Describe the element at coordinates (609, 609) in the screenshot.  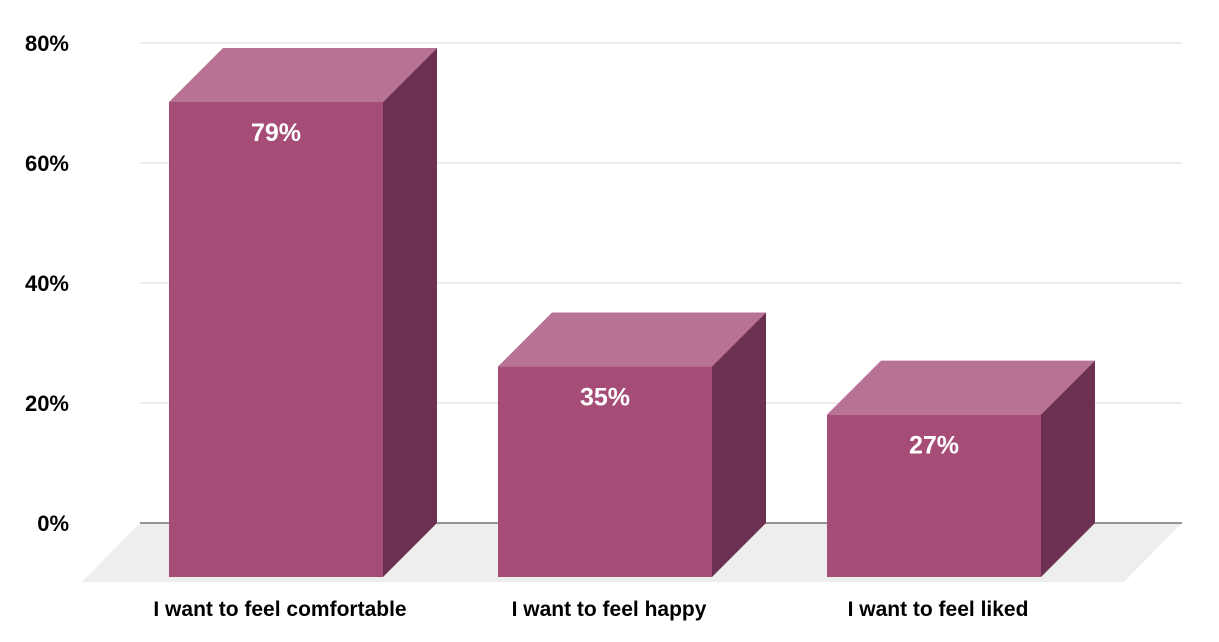
I see `x-category-label: I want to feel happy` at that location.